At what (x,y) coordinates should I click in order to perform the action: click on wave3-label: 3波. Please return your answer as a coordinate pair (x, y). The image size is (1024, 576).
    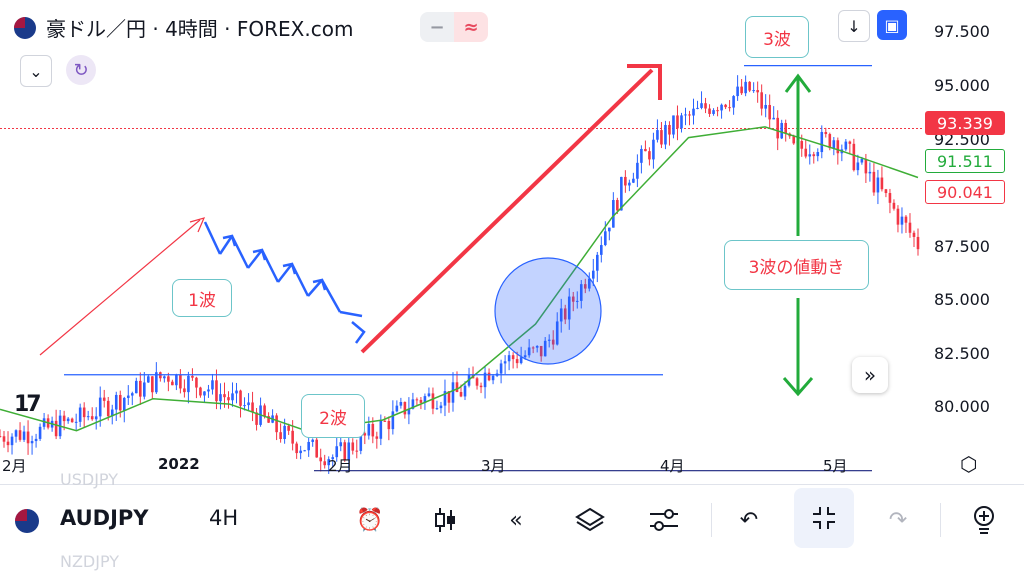
    Looking at the image, I should click on (777, 37).